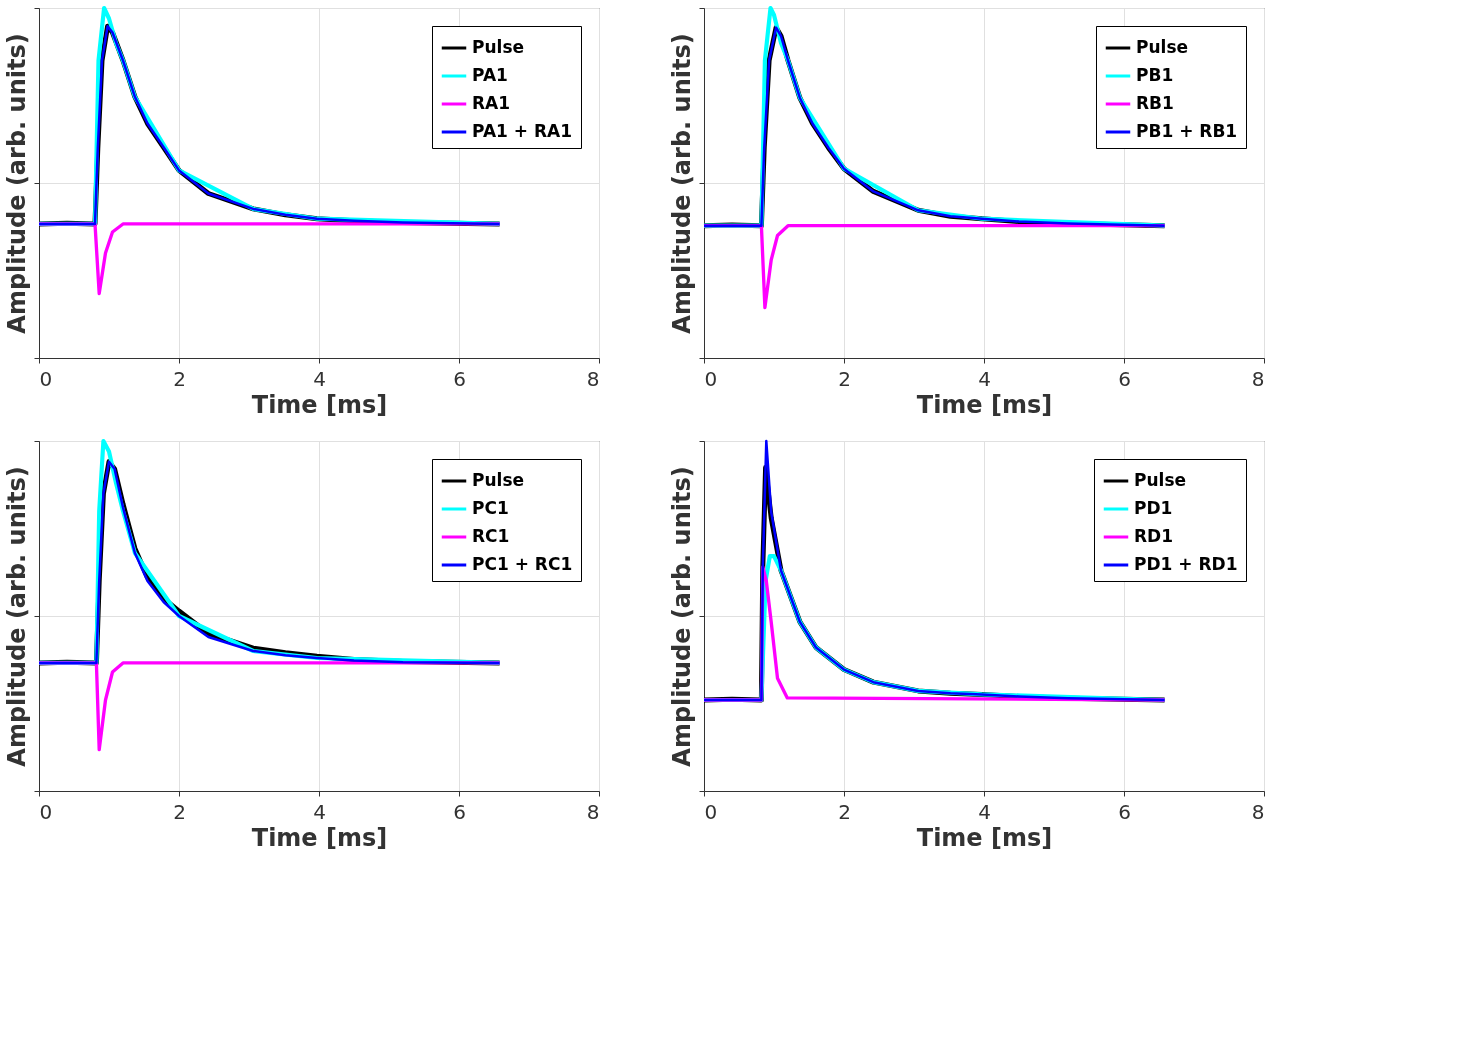  Describe the element at coordinates (522, 131) in the screenshot. I see `legend-label: PA1 + RA1` at that location.